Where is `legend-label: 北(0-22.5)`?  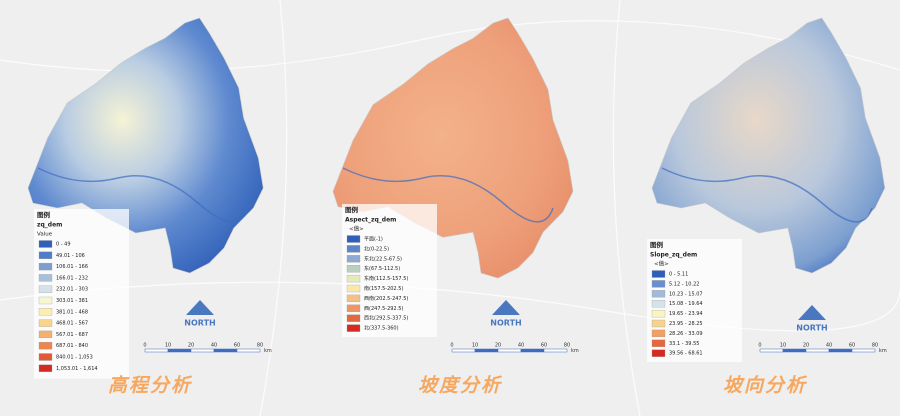 legend-label: 北(0-22.5) is located at coordinates (376, 248).